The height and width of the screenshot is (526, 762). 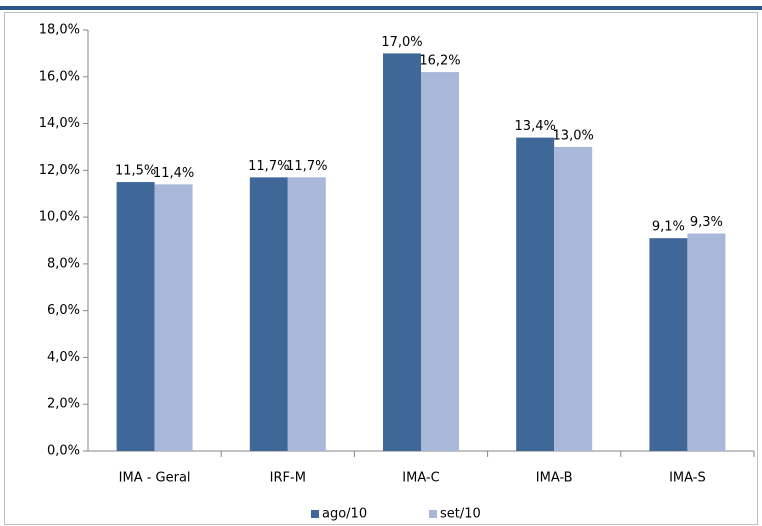 I want to click on x-tick-label: IMA-C, so click(x=420, y=478).